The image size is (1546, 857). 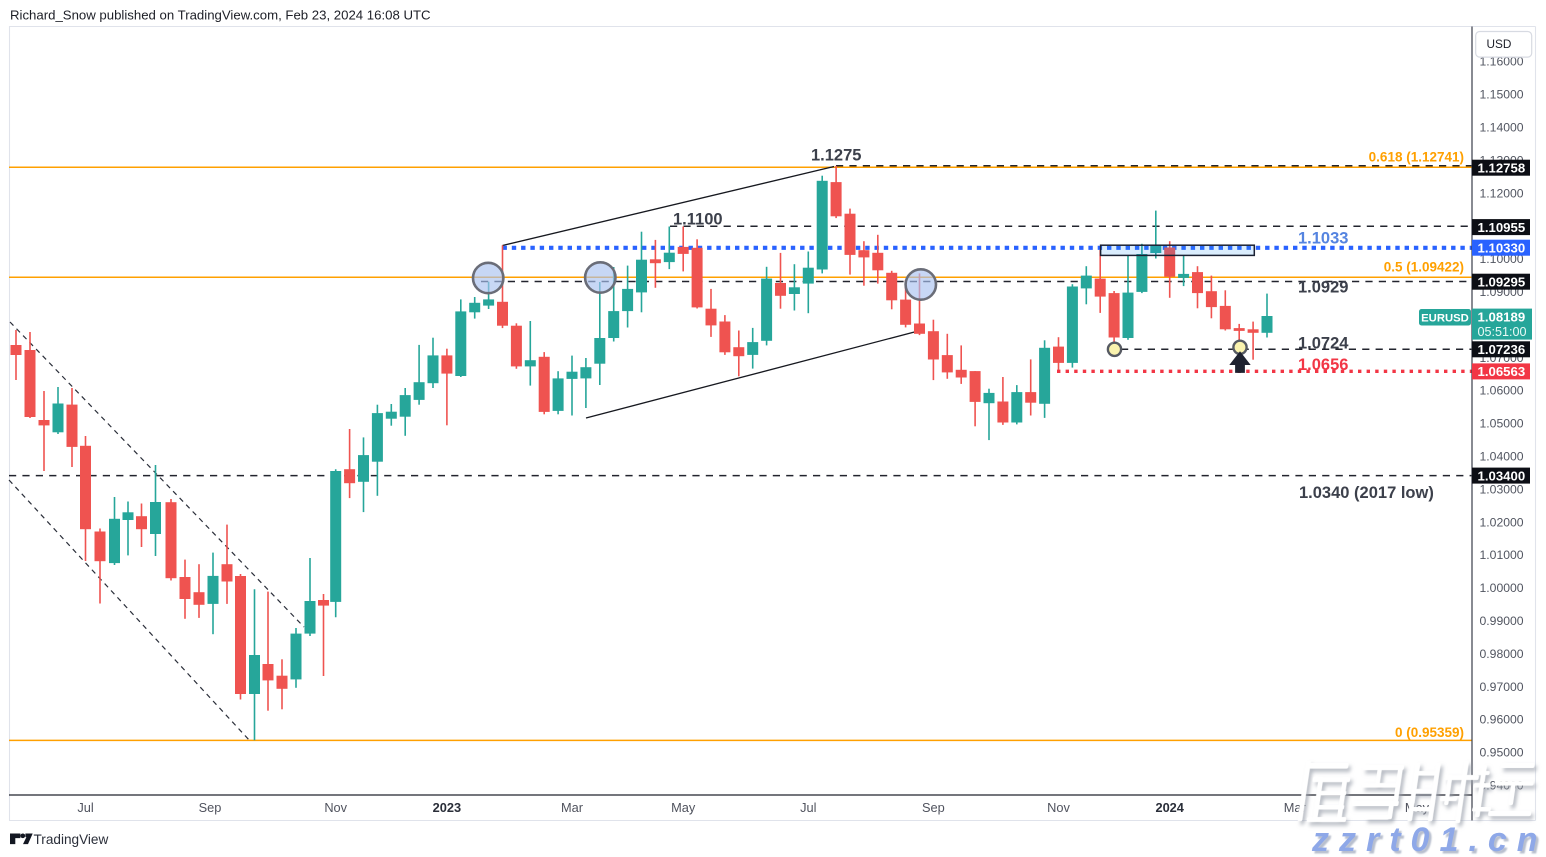 I want to click on svg-text: 1.07236, so click(x=1502, y=349).